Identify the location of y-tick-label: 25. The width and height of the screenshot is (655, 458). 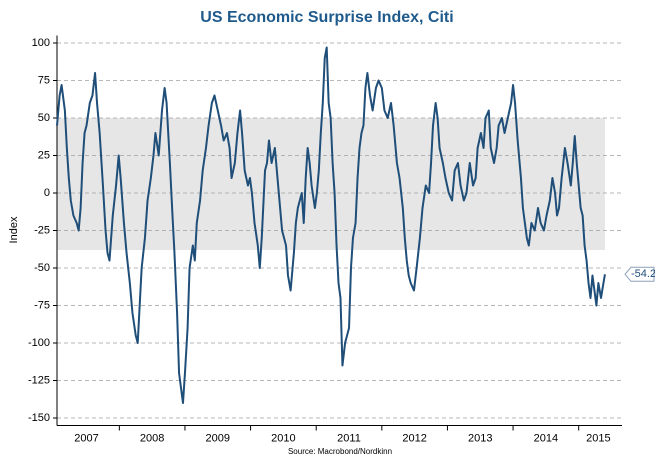
(44, 155).